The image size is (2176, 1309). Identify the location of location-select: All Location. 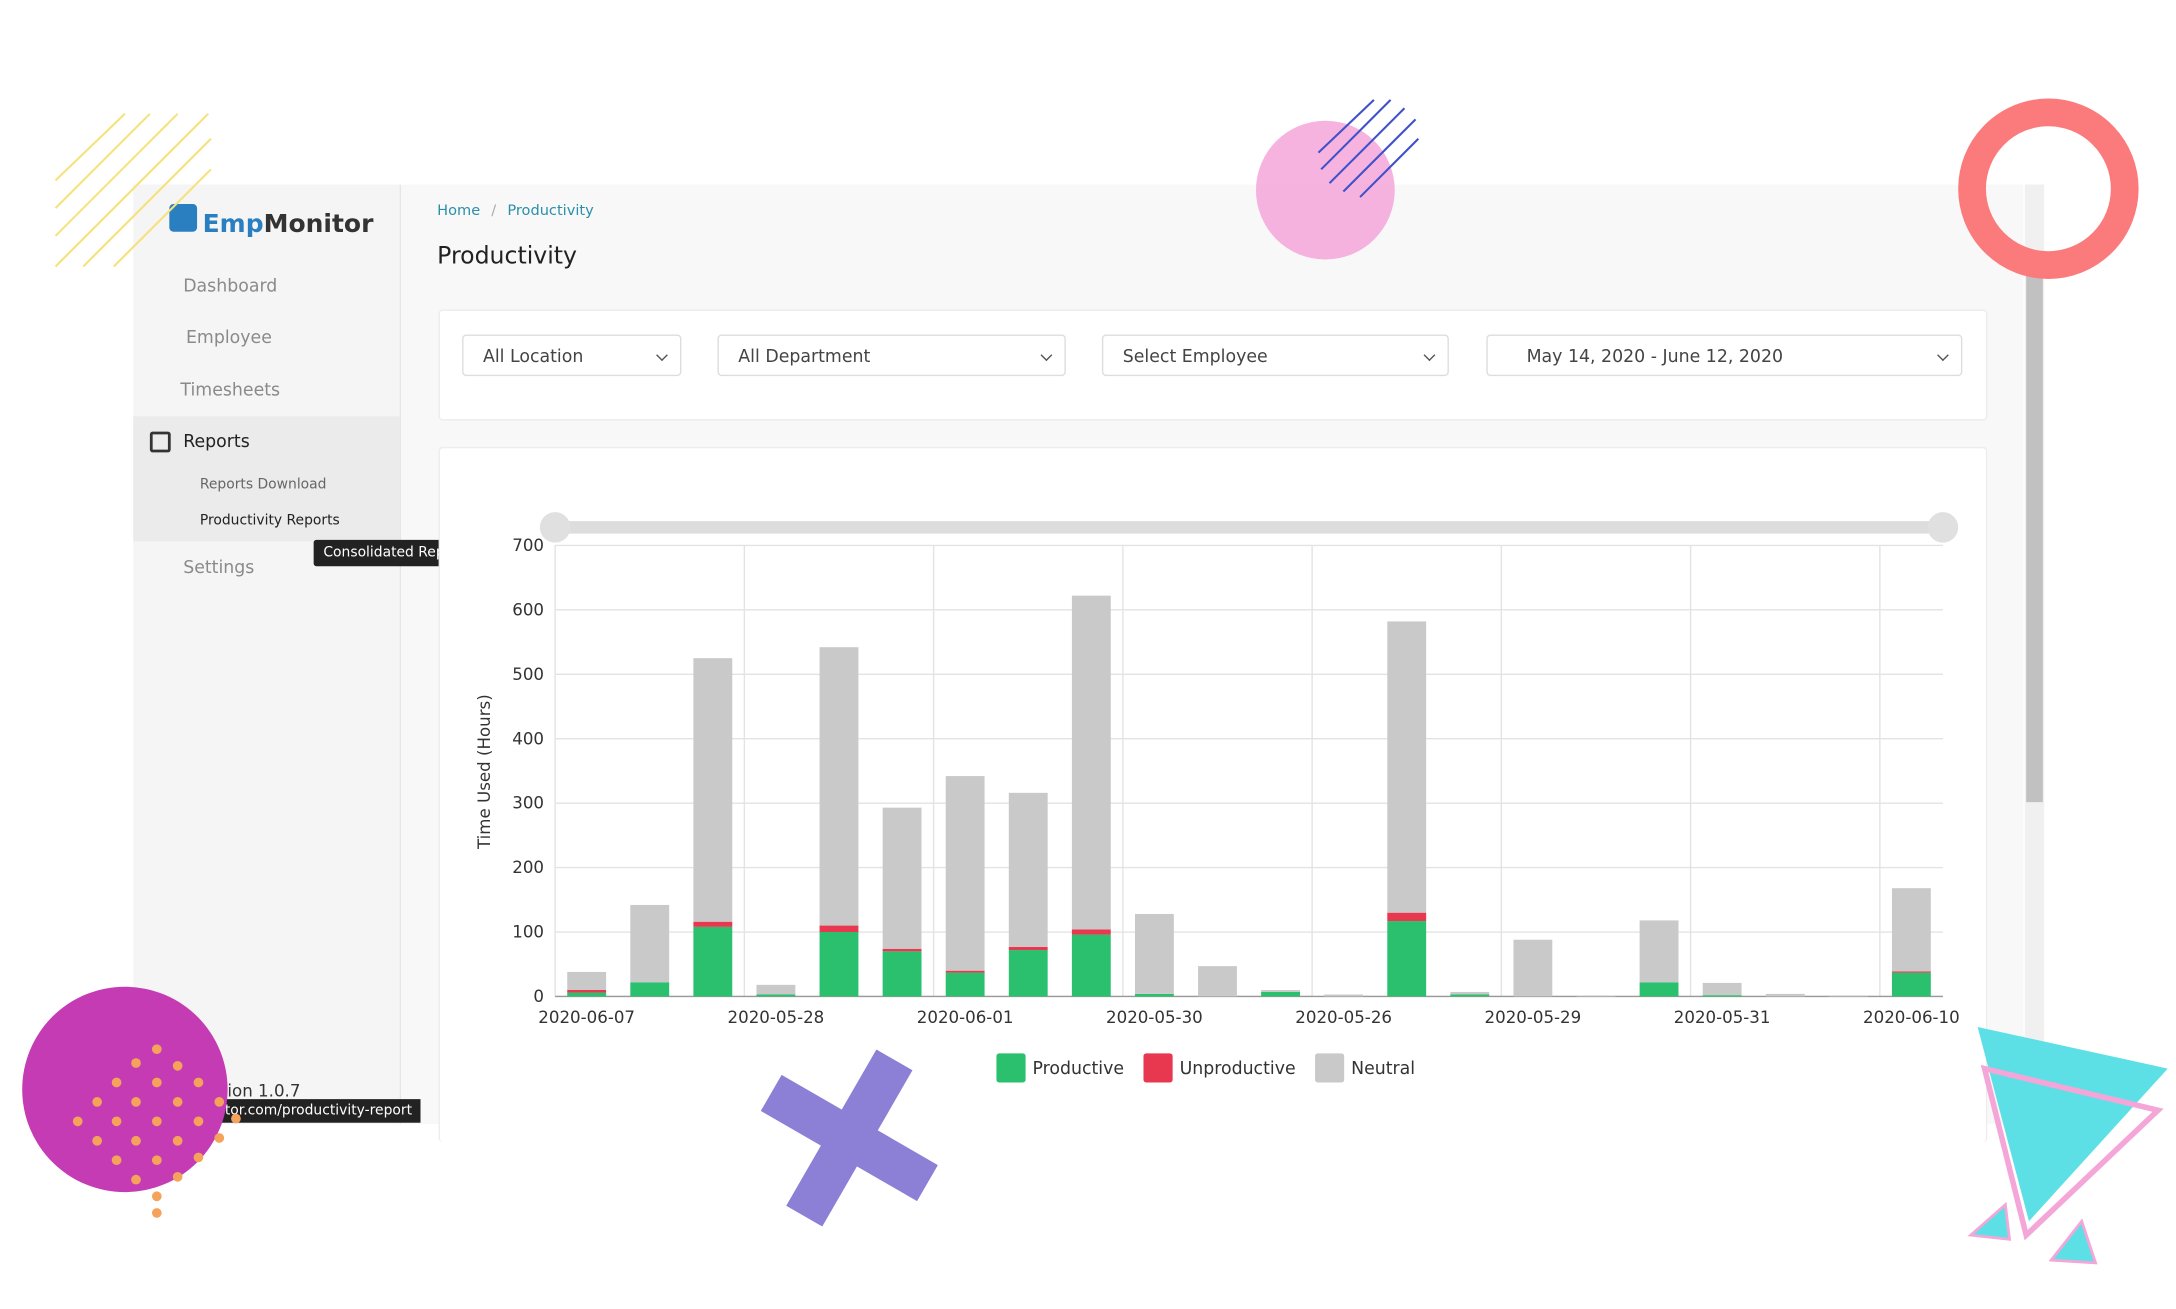
(572, 355).